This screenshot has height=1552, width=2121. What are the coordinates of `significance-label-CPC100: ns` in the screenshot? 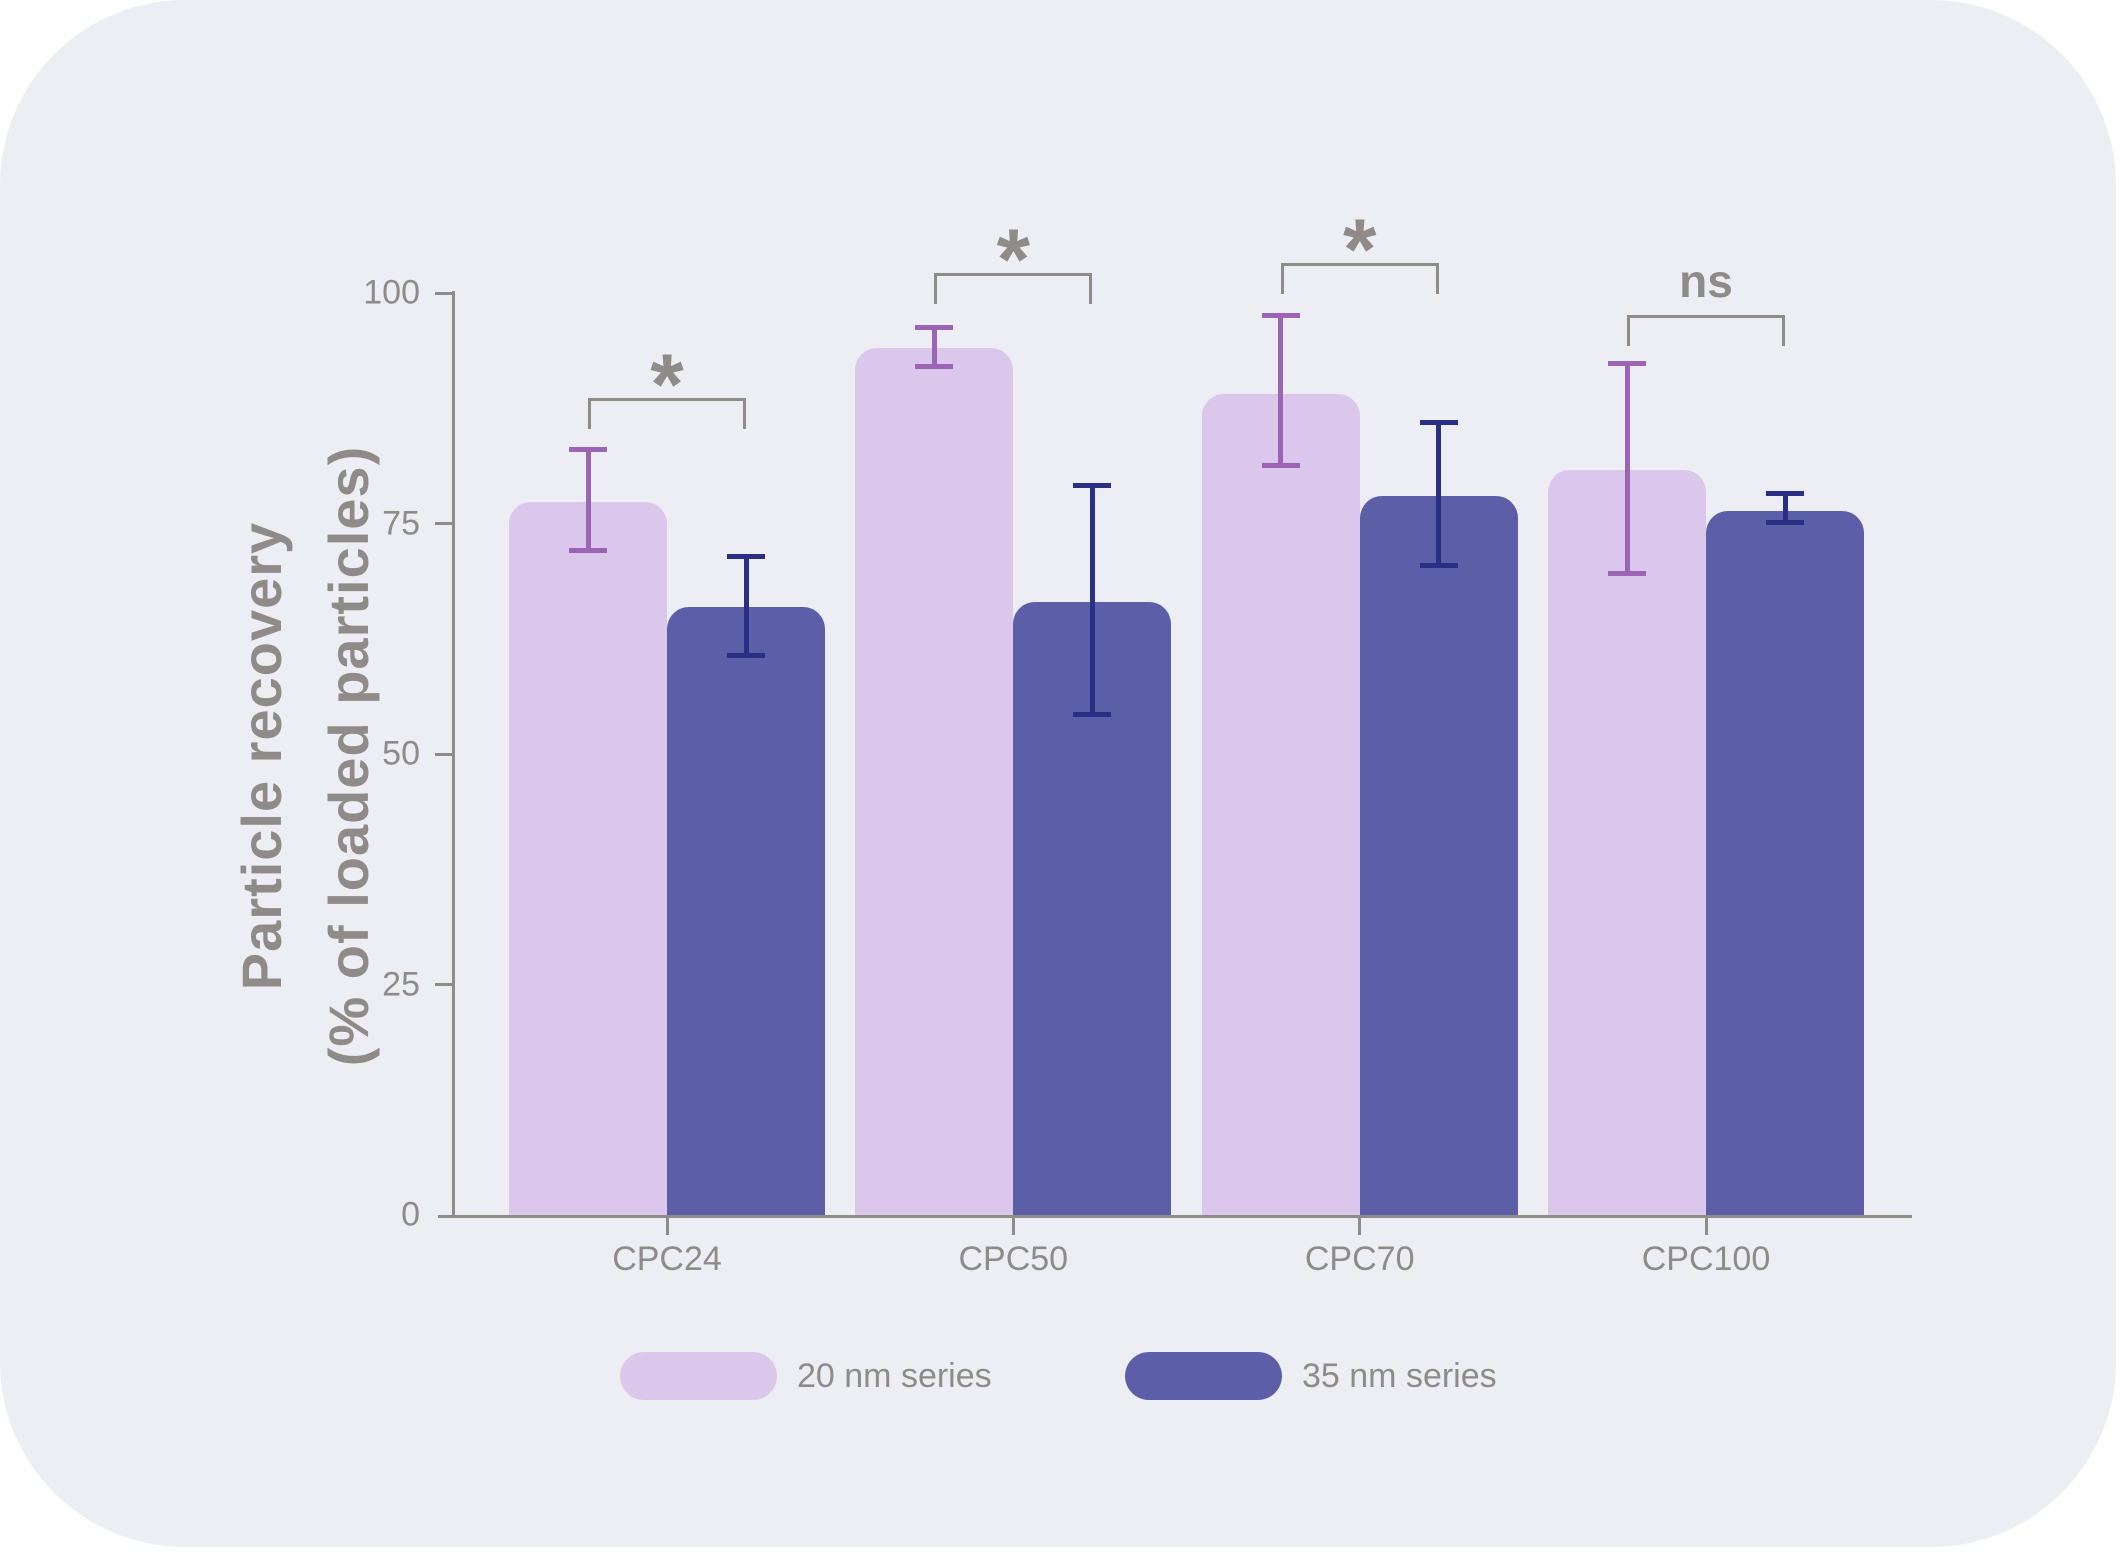 It's located at (1706, 281).